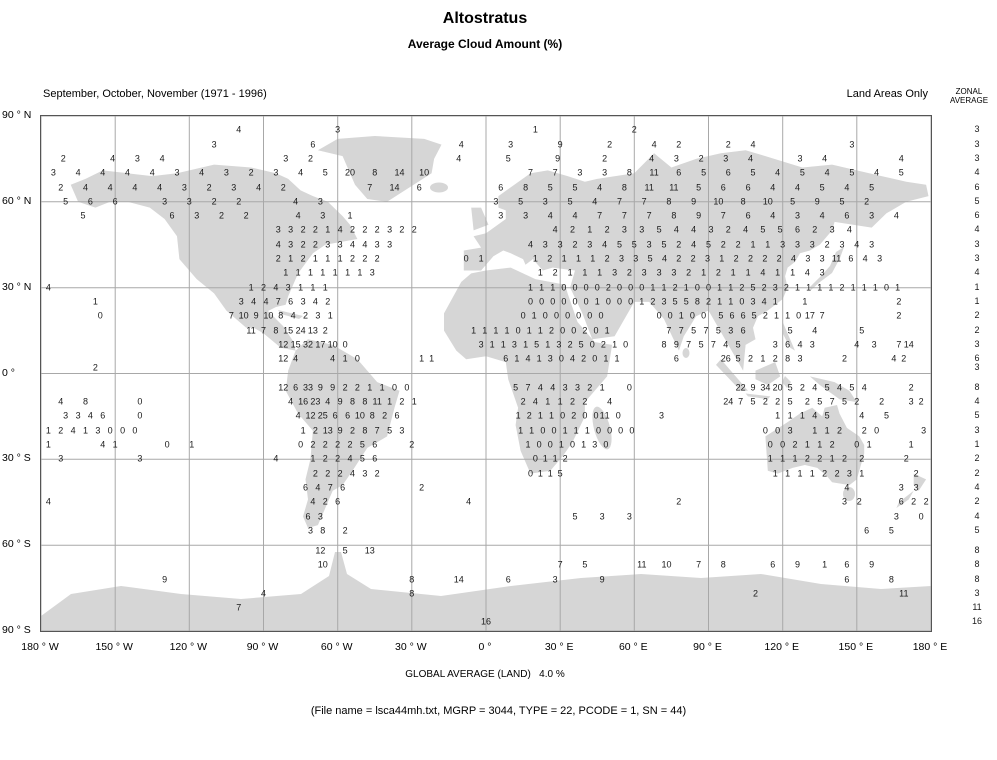 Image resolution: width=997 pixels, height=760 pixels. What do you see at coordinates (528, 387) in the screenshot?
I see `cloud-amount-value: 7` at bounding box center [528, 387].